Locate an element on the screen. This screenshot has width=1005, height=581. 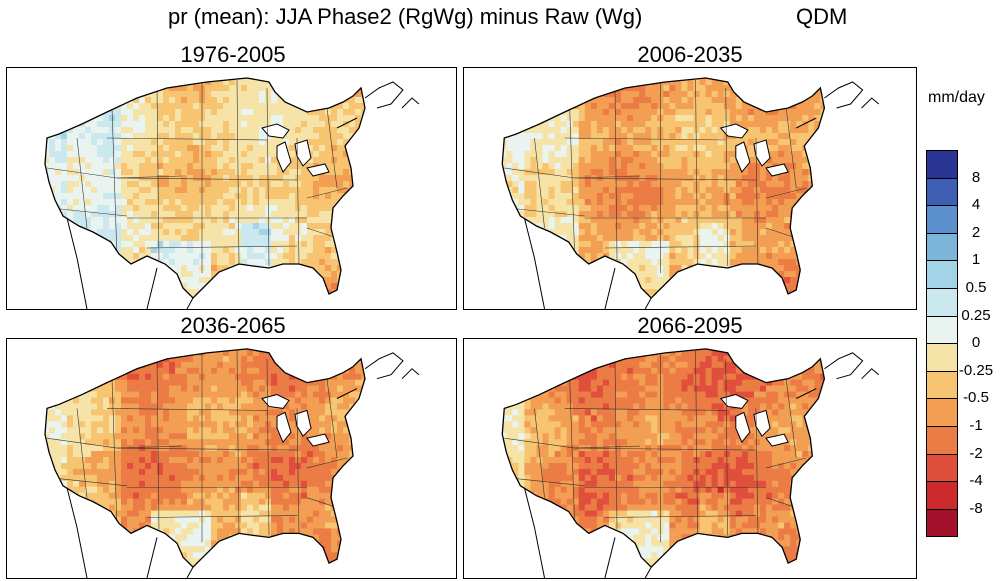
colorbar-tick-label: -4 is located at coordinates (976, 481).